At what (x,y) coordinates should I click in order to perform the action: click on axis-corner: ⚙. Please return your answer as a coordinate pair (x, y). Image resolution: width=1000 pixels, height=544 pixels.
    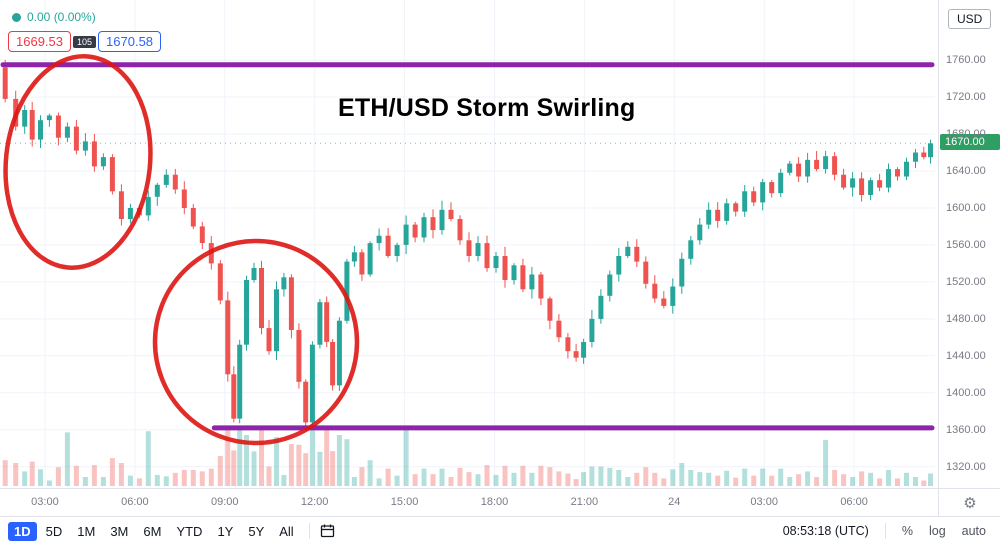
    Looking at the image, I should click on (969, 502).